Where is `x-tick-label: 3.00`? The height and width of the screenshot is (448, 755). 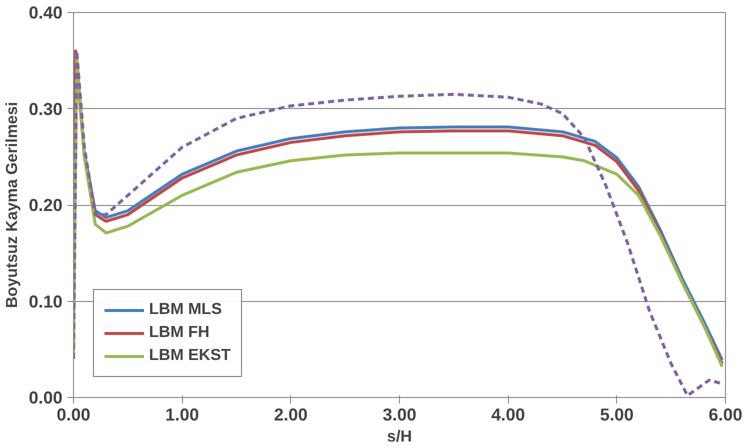 x-tick-label: 3.00 is located at coordinates (399, 414).